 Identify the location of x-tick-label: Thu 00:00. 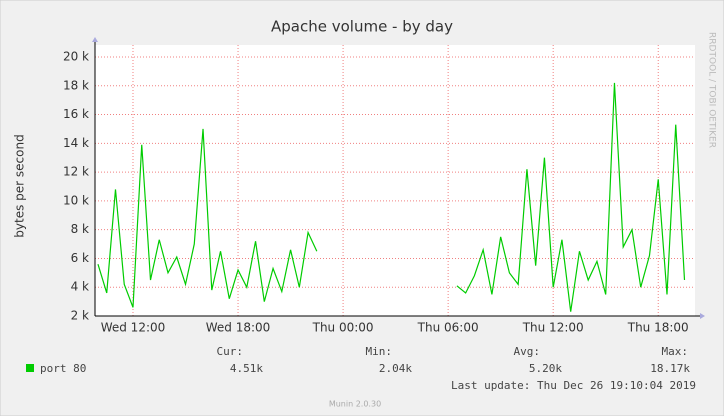
(343, 328).